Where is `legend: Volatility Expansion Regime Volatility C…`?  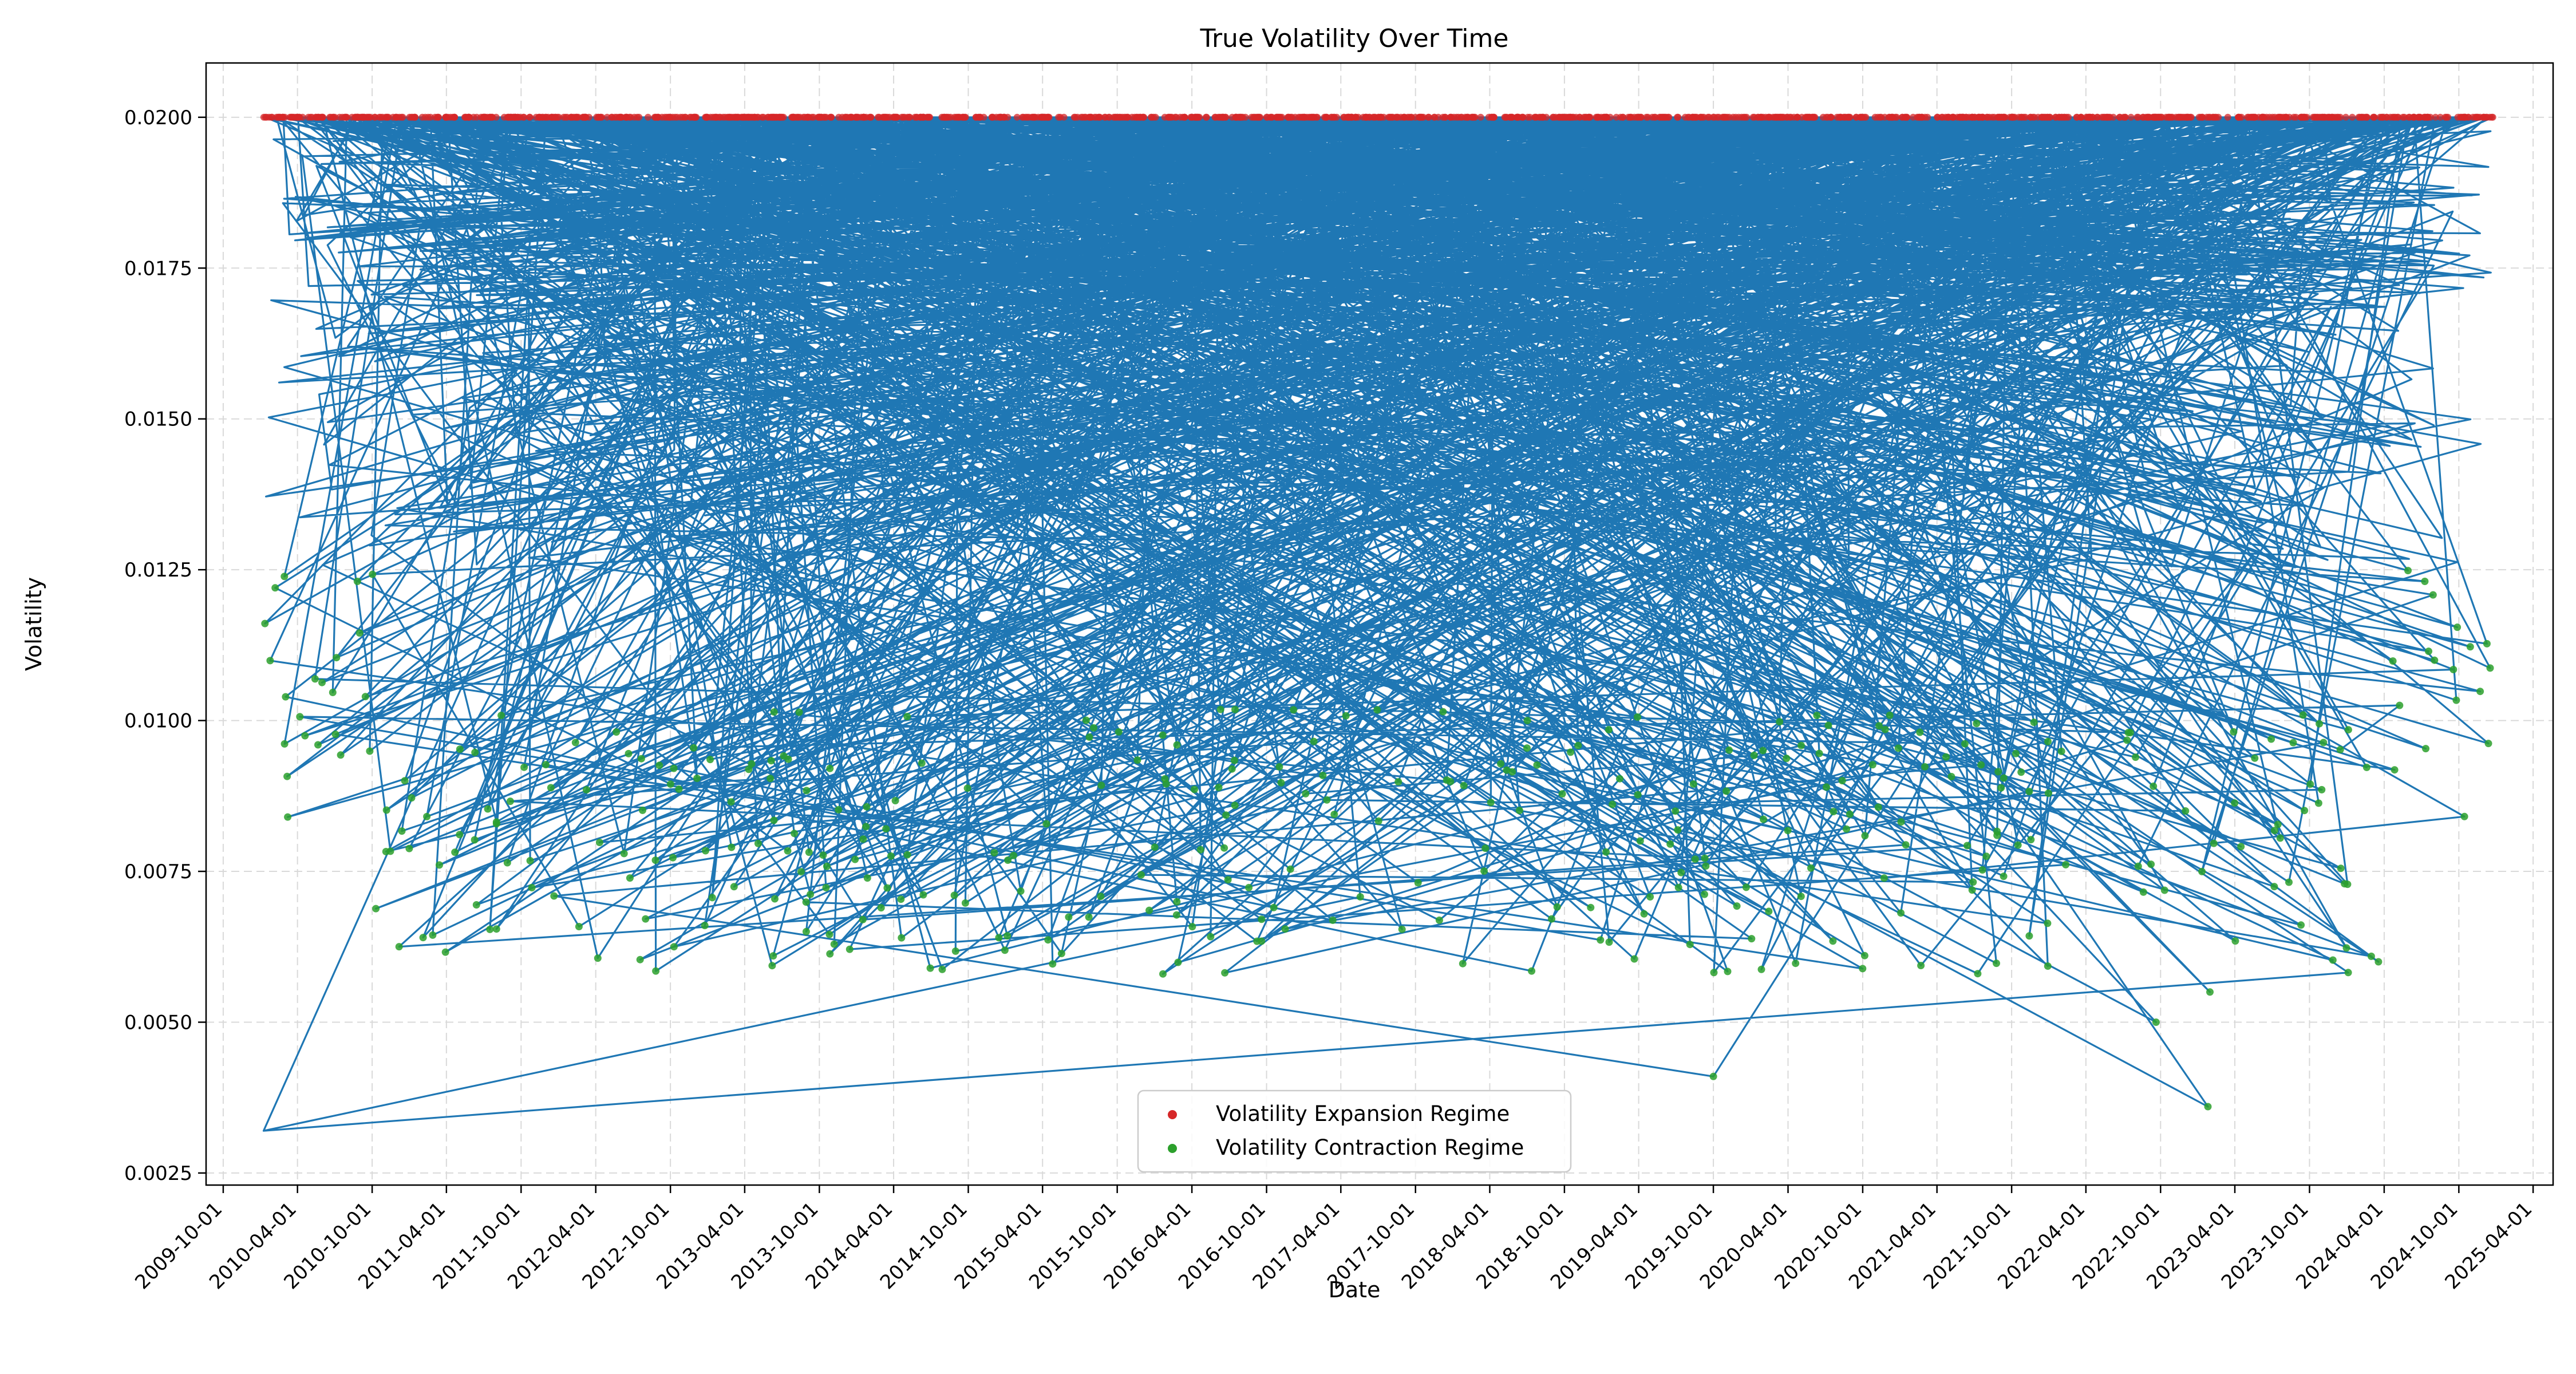 legend: Volatility Expansion Regime Volatility C… is located at coordinates (1354, 1131).